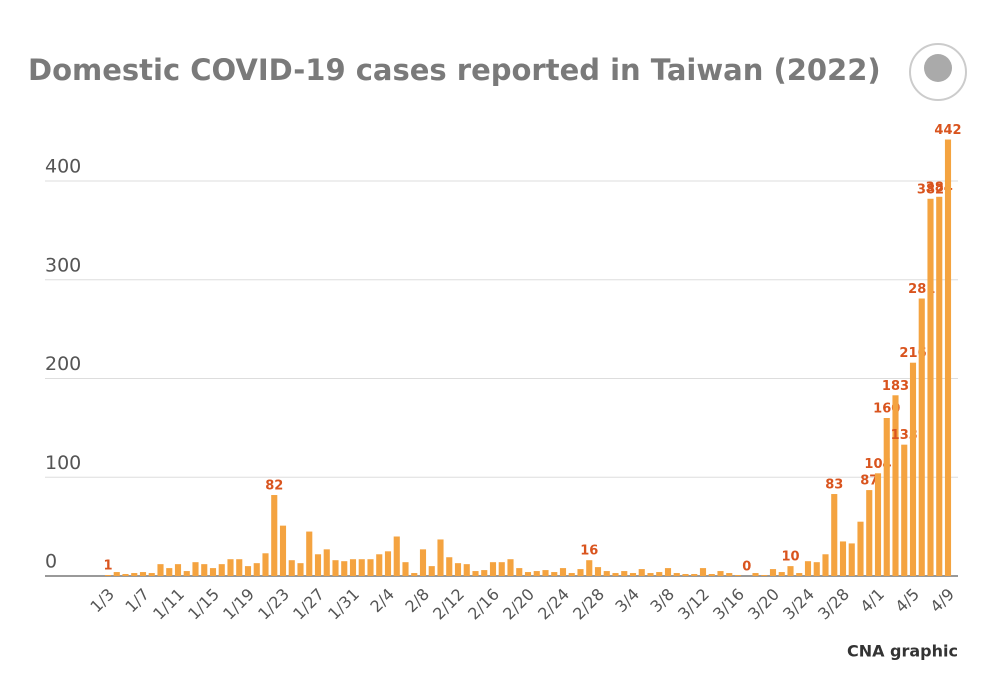  Describe the element at coordinates (763, 604) in the screenshot. I see `x-tick-label: 3/20` at that location.